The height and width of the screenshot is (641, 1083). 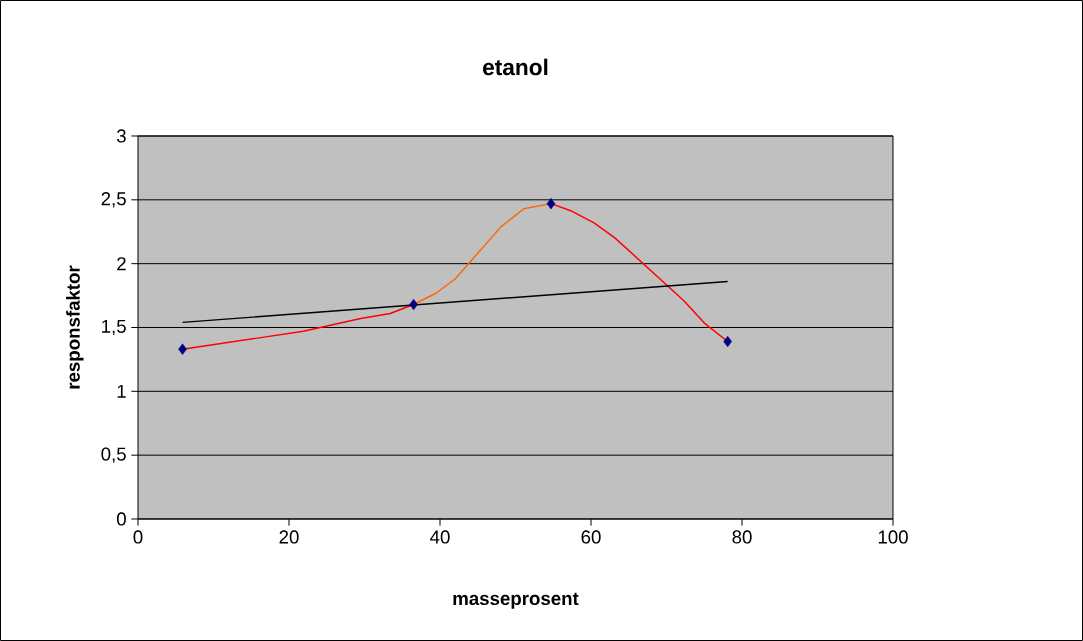 What do you see at coordinates (516, 600) in the screenshot?
I see `x-axis-title: masseprosent` at bounding box center [516, 600].